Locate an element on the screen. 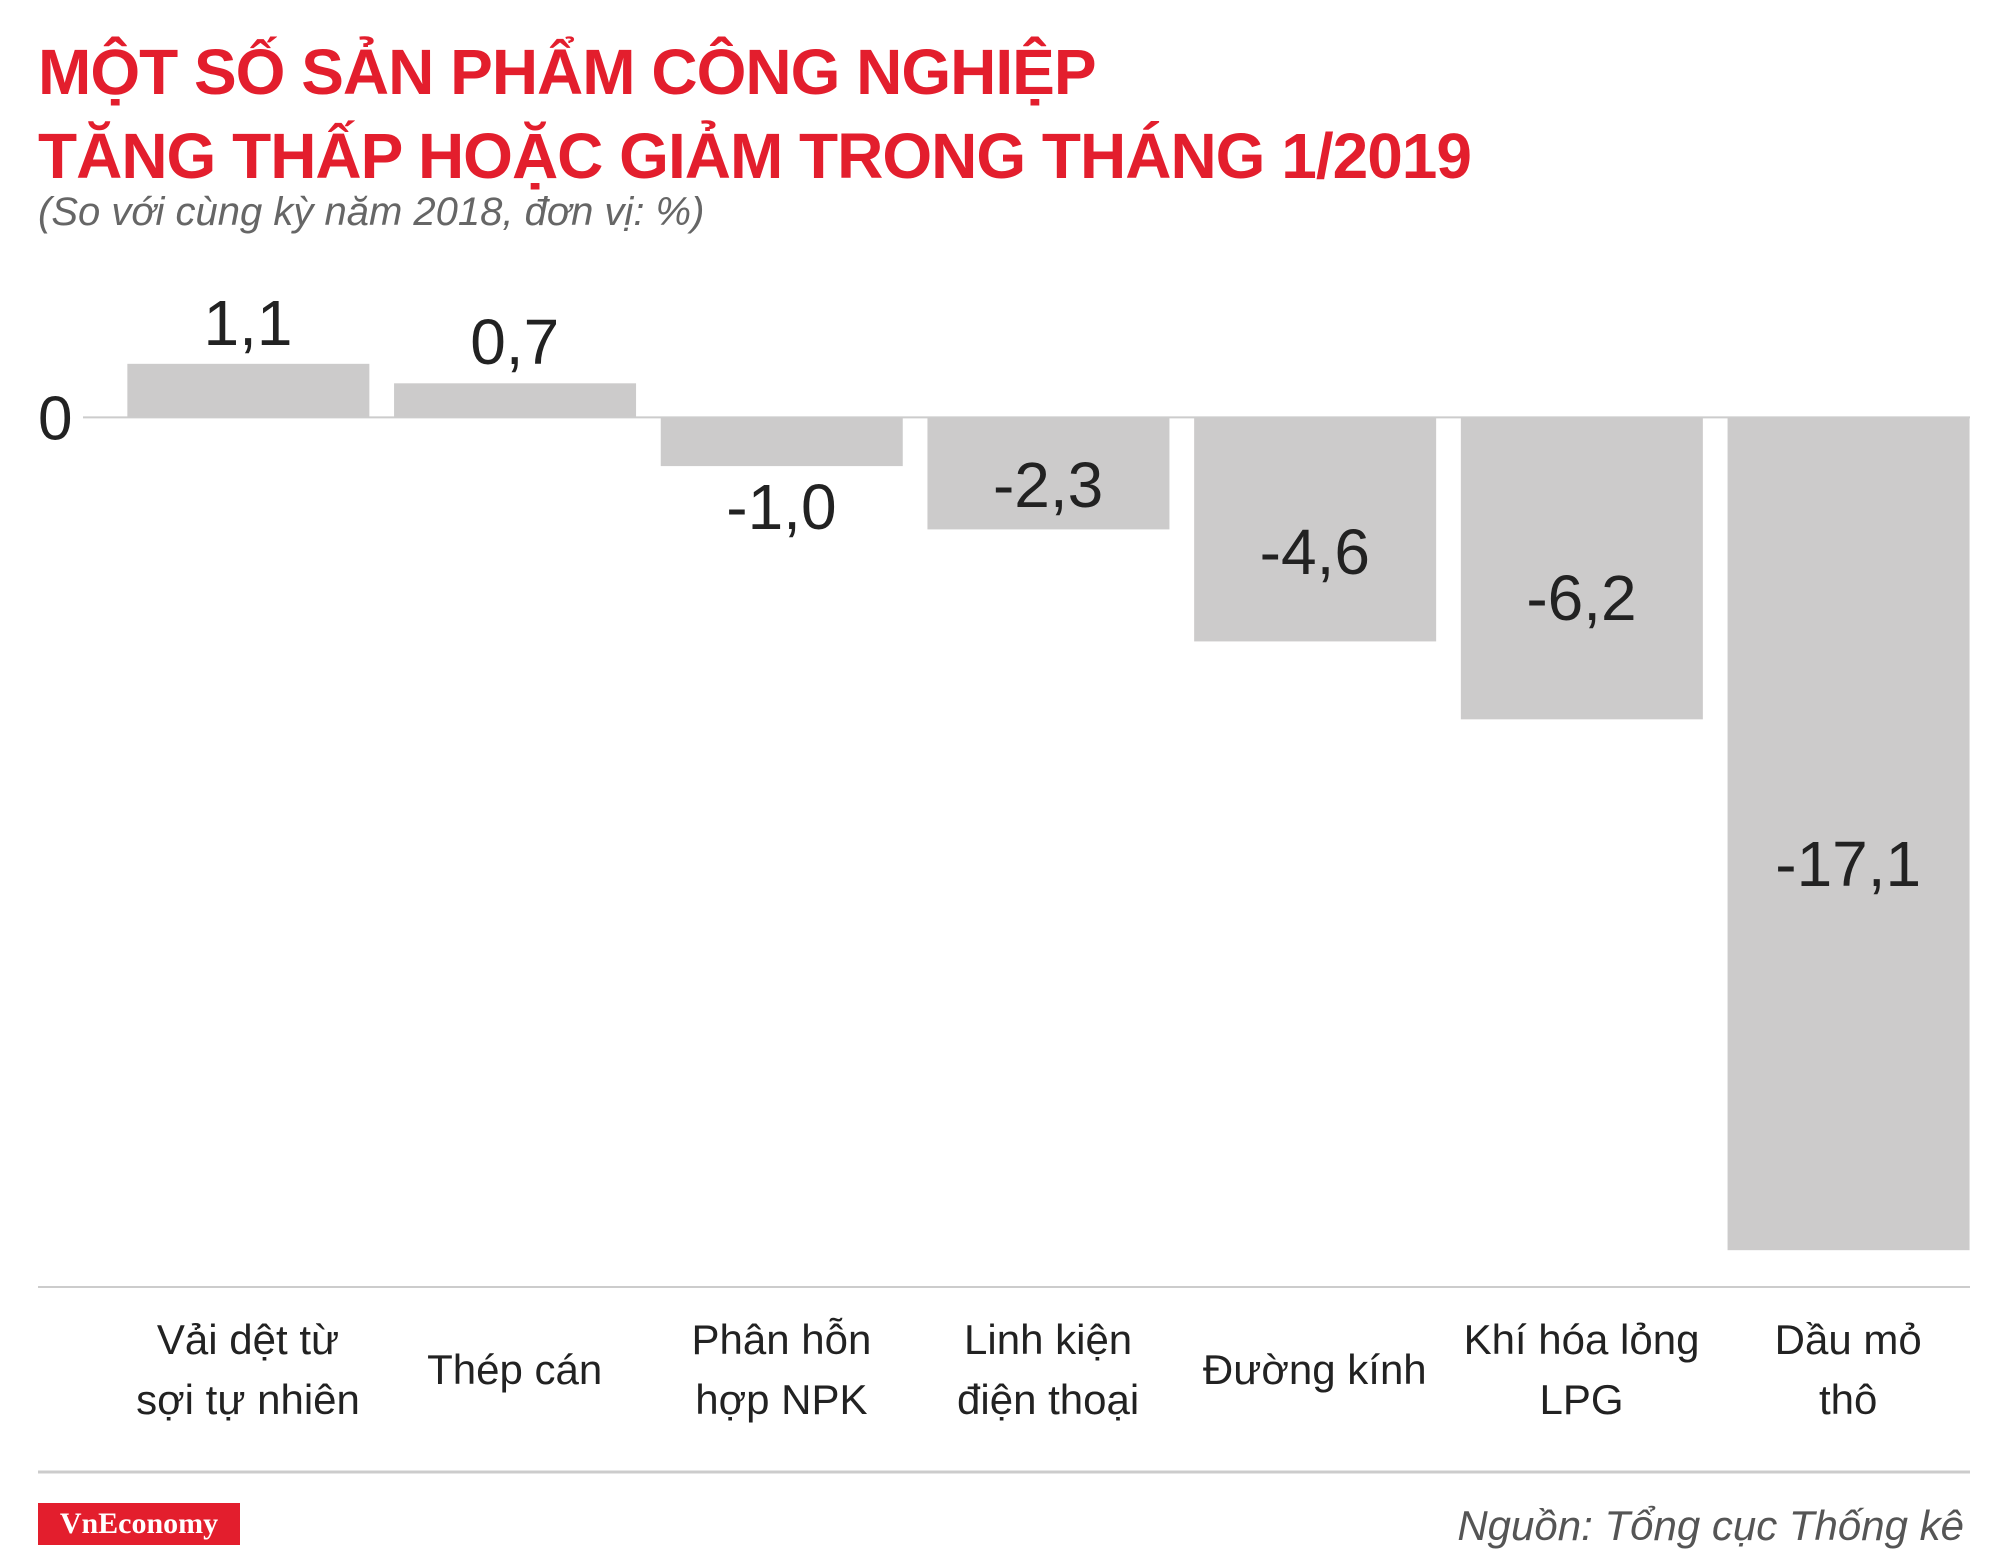 This screenshot has width=2000, height=1562. x-tick-label: Linh kiện điện thoại is located at coordinates (1048, 1369).